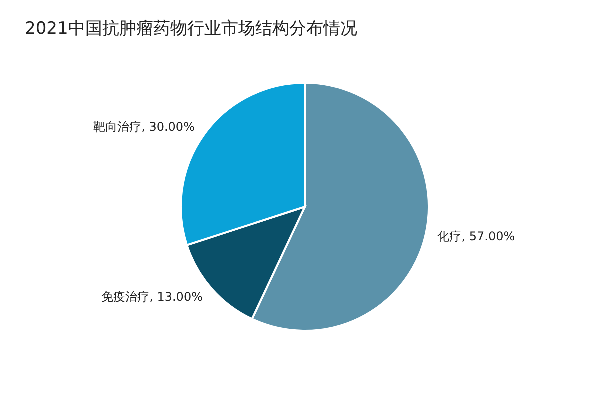  What do you see at coordinates (144, 127) in the screenshot?
I see `slice-label: 靶向治疗, 30.00%` at bounding box center [144, 127].